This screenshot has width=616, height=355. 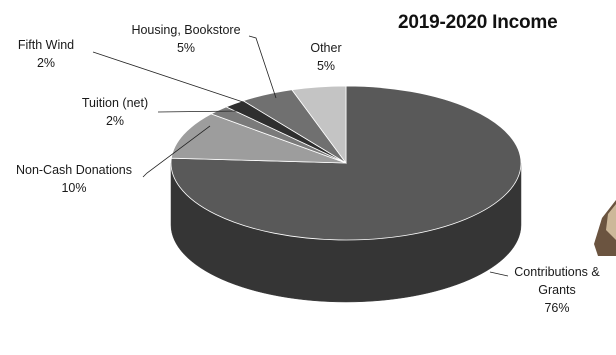 What do you see at coordinates (556, 308) in the screenshot?
I see `slice-value: 76%` at bounding box center [556, 308].